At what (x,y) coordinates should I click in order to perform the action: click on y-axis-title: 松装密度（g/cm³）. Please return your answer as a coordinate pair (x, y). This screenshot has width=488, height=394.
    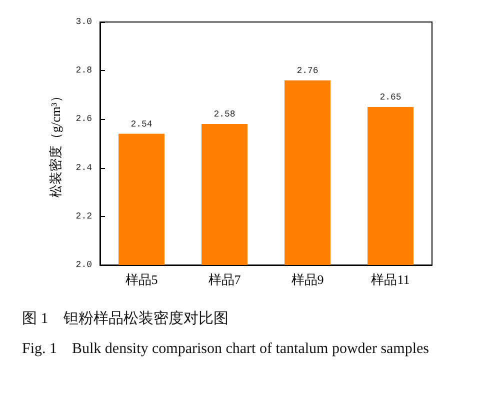
    Looking at the image, I should click on (55, 144).